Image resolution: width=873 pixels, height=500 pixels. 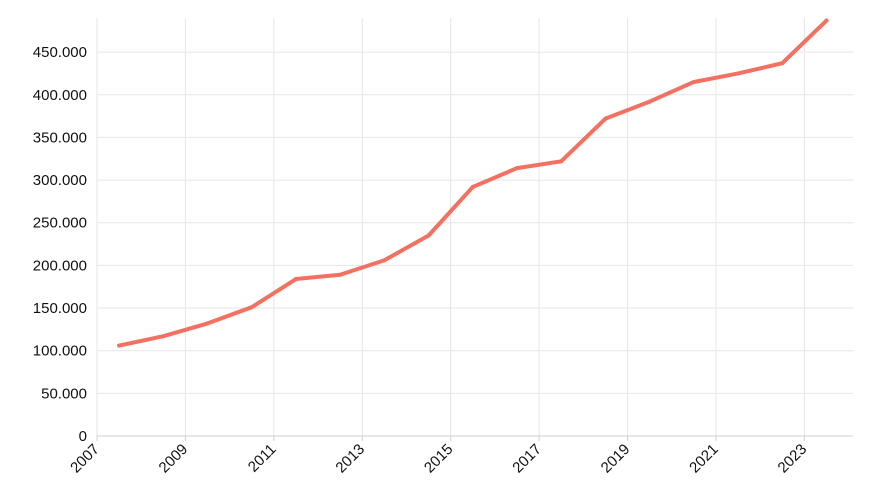 What do you see at coordinates (60, 265) in the screenshot?
I see `y-tick-label: 200.000` at bounding box center [60, 265].